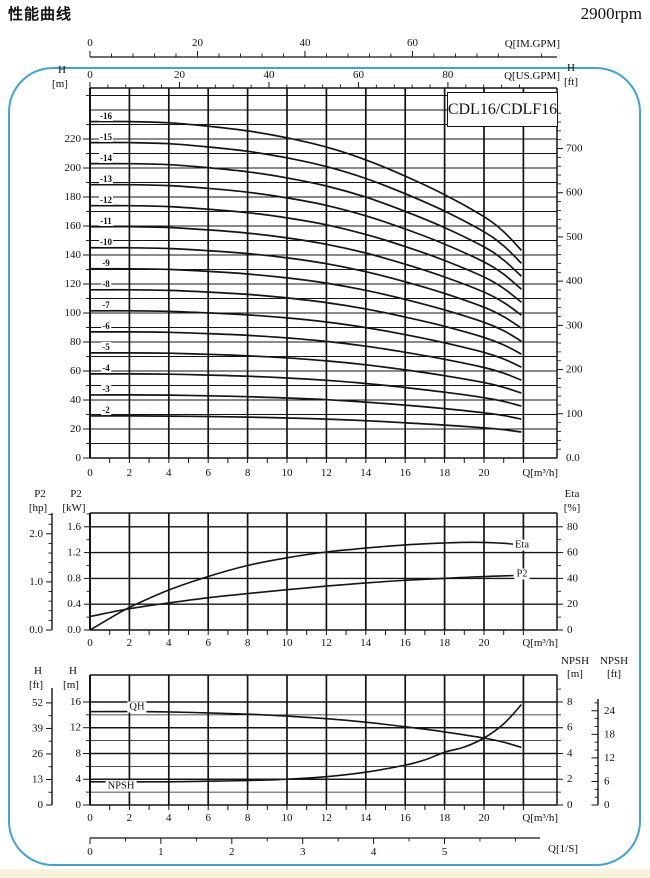 This screenshot has height=878, width=650. Describe the element at coordinates (76, 494) in the screenshot. I see `p2-kw-axis-label: P2` at that location.